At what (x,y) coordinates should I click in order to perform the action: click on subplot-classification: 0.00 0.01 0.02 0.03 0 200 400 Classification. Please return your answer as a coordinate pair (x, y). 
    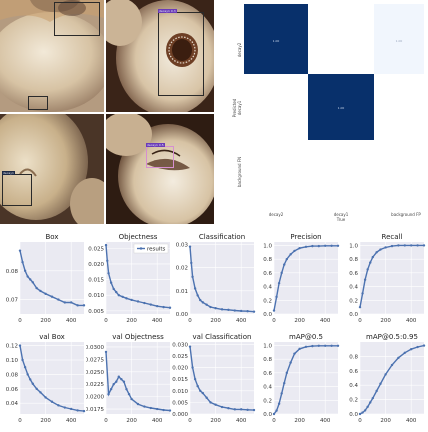
    Looking at the image, I should click on (213, 281).